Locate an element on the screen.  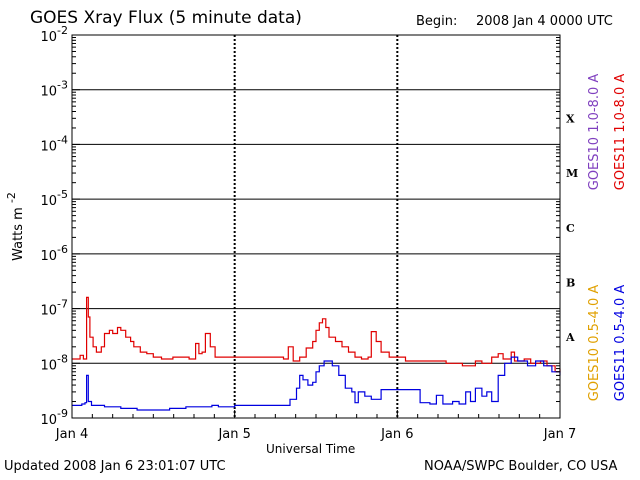
legend-entry: GOES10 0.5-4.0 A is located at coordinates (594, 343).